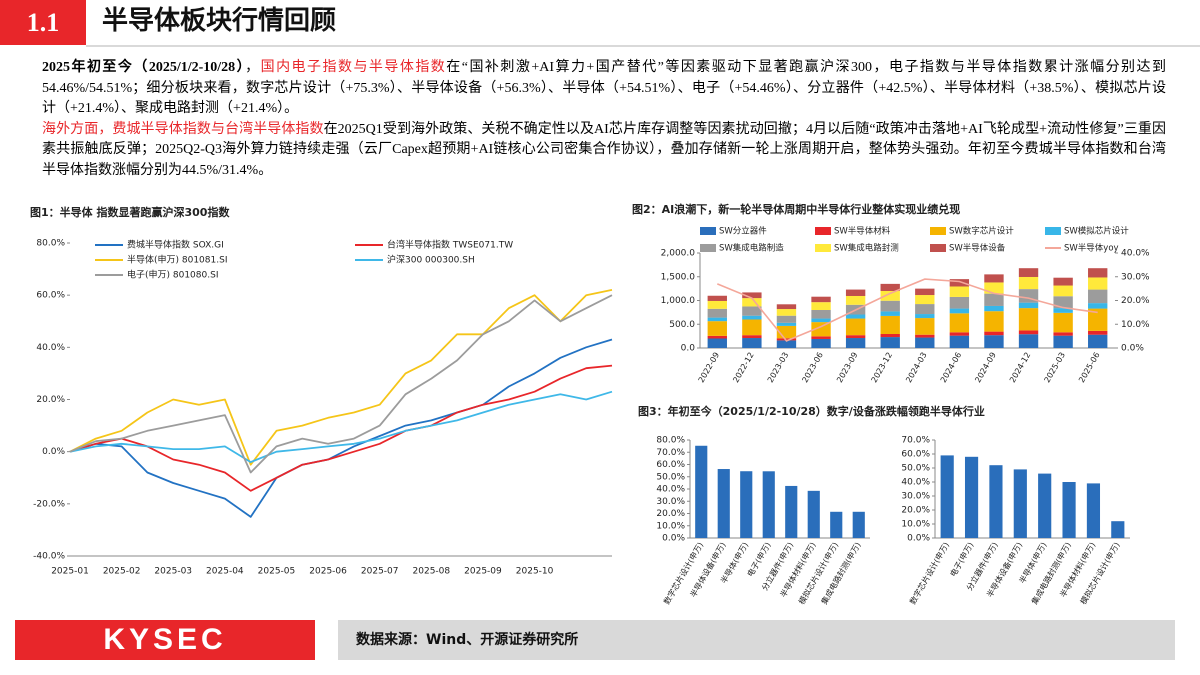 This screenshot has width=1200, height=675. Describe the element at coordinates (751, 248) in the screenshot. I see `legend-label: SW集成电路制造` at that location.